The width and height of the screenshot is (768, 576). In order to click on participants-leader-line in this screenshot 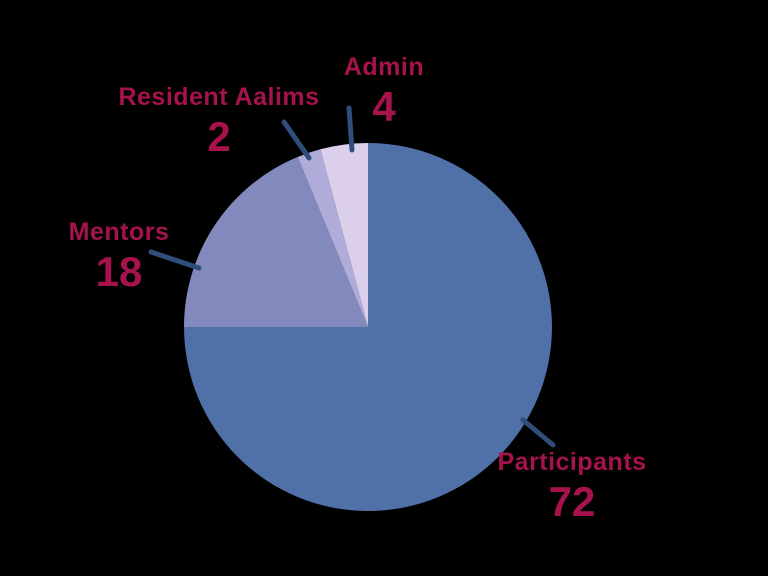, I will do `click(538, 432)`.